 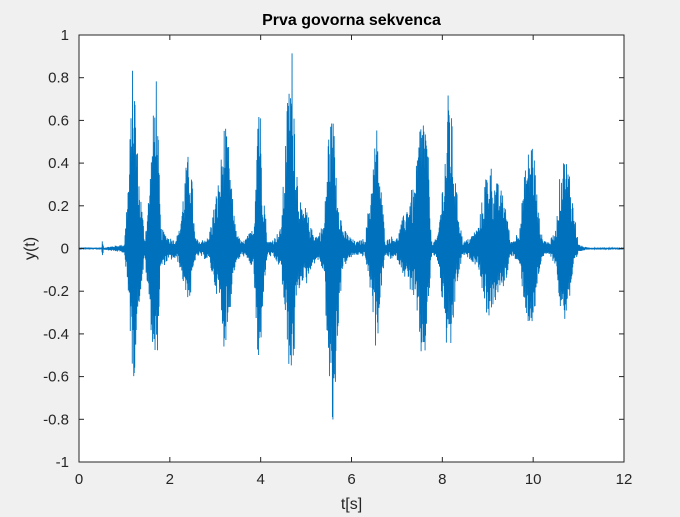 I want to click on x-tick-label: 4, so click(x=260, y=479).